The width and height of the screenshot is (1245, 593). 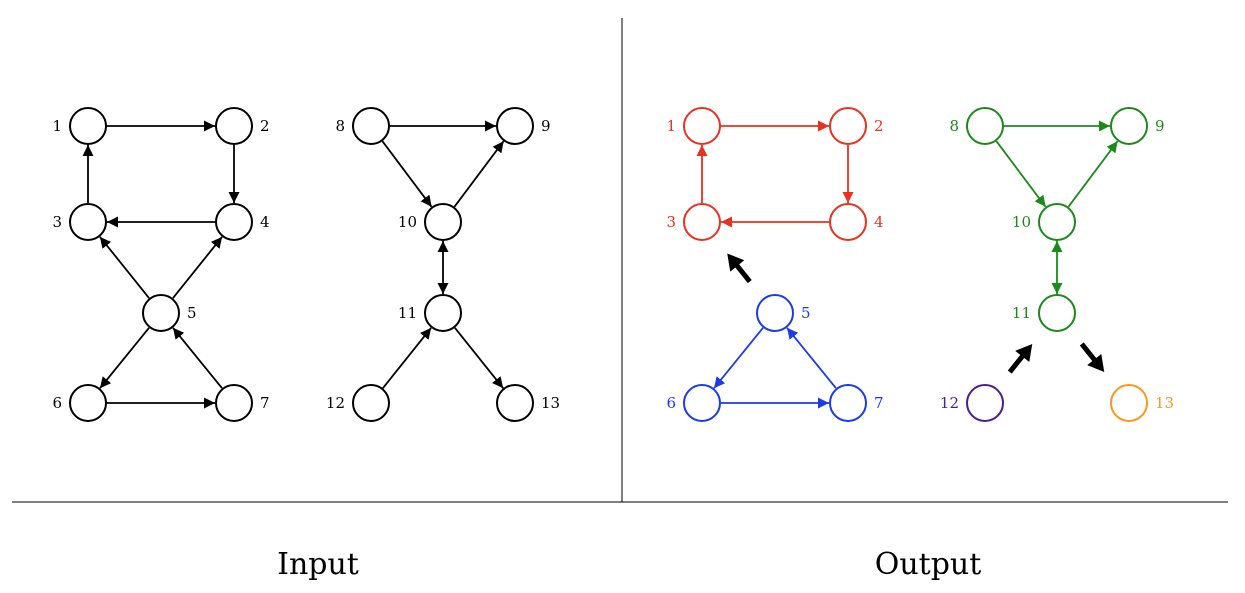 What do you see at coordinates (928, 564) in the screenshot?
I see `output-caption: Output` at bounding box center [928, 564].